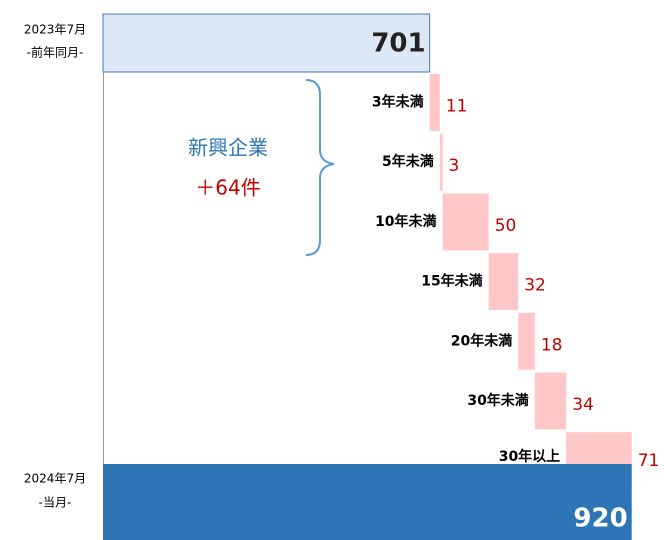 The image size is (664, 540). What do you see at coordinates (227, 188) in the screenshot?
I see `annotation-subtitle: ＋64件` at bounding box center [227, 188].